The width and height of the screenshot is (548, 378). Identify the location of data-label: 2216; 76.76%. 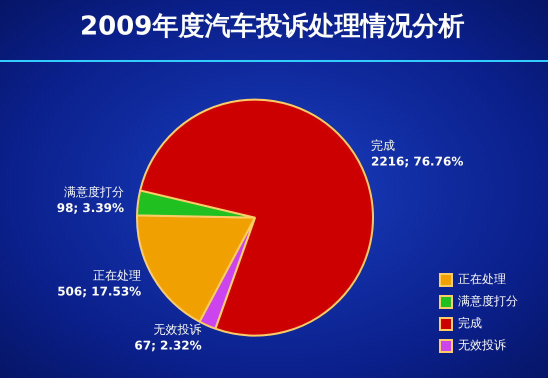
(417, 161).